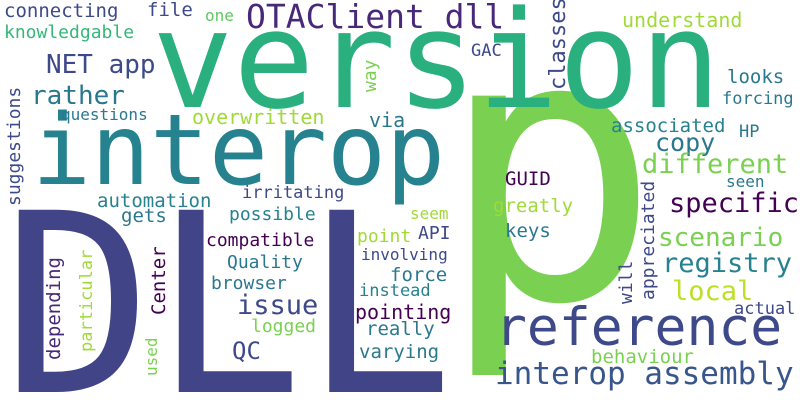  Describe the element at coordinates (486, 51) in the screenshot. I see `word: GAC` at that location.